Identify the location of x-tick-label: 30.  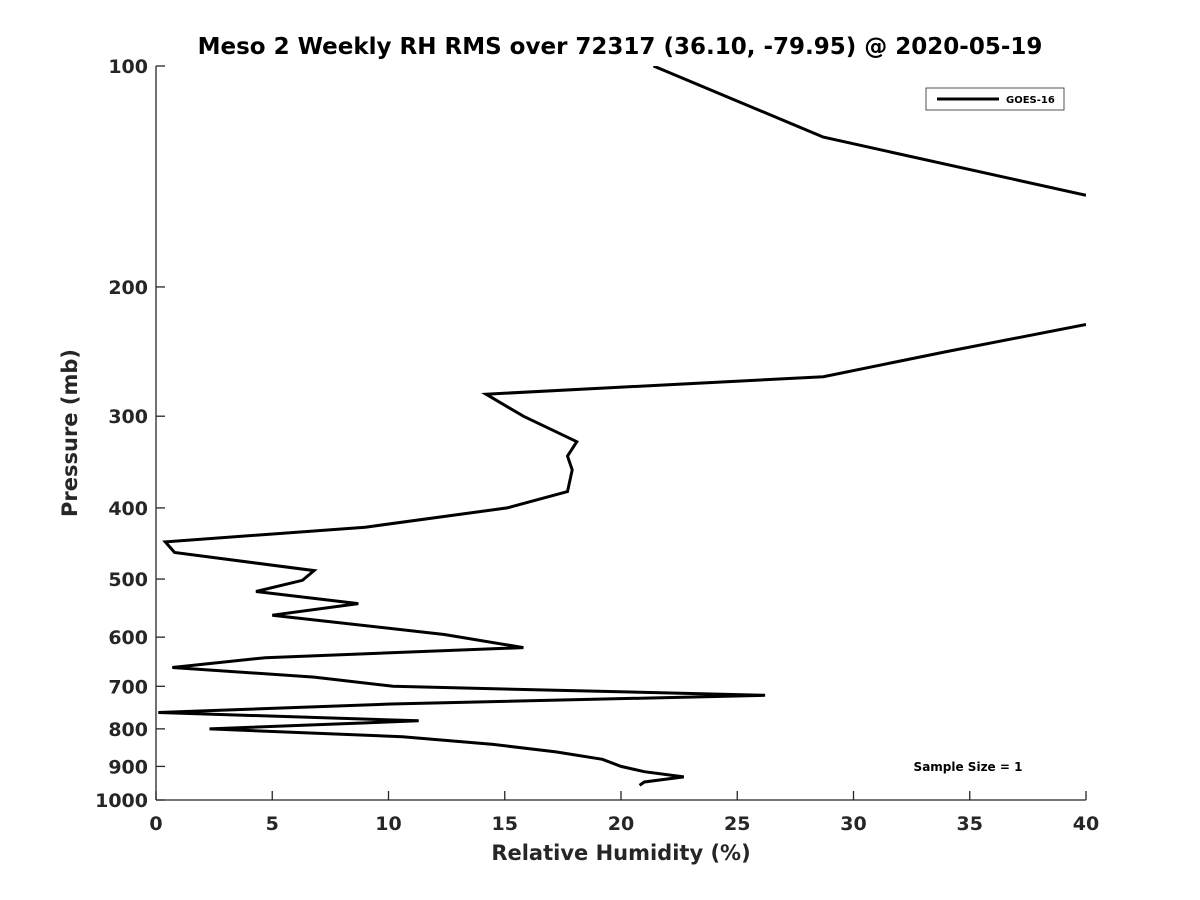
(853, 824).